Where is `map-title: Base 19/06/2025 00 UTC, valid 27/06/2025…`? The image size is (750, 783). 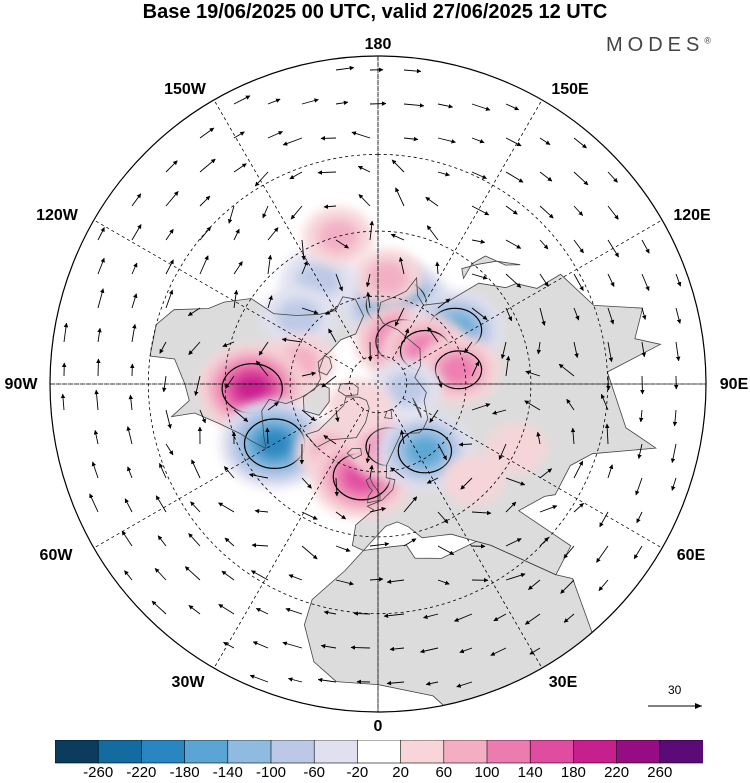 map-title: Base 19/06/2025 00 UTC, valid 27/06/2025… is located at coordinates (375, 12).